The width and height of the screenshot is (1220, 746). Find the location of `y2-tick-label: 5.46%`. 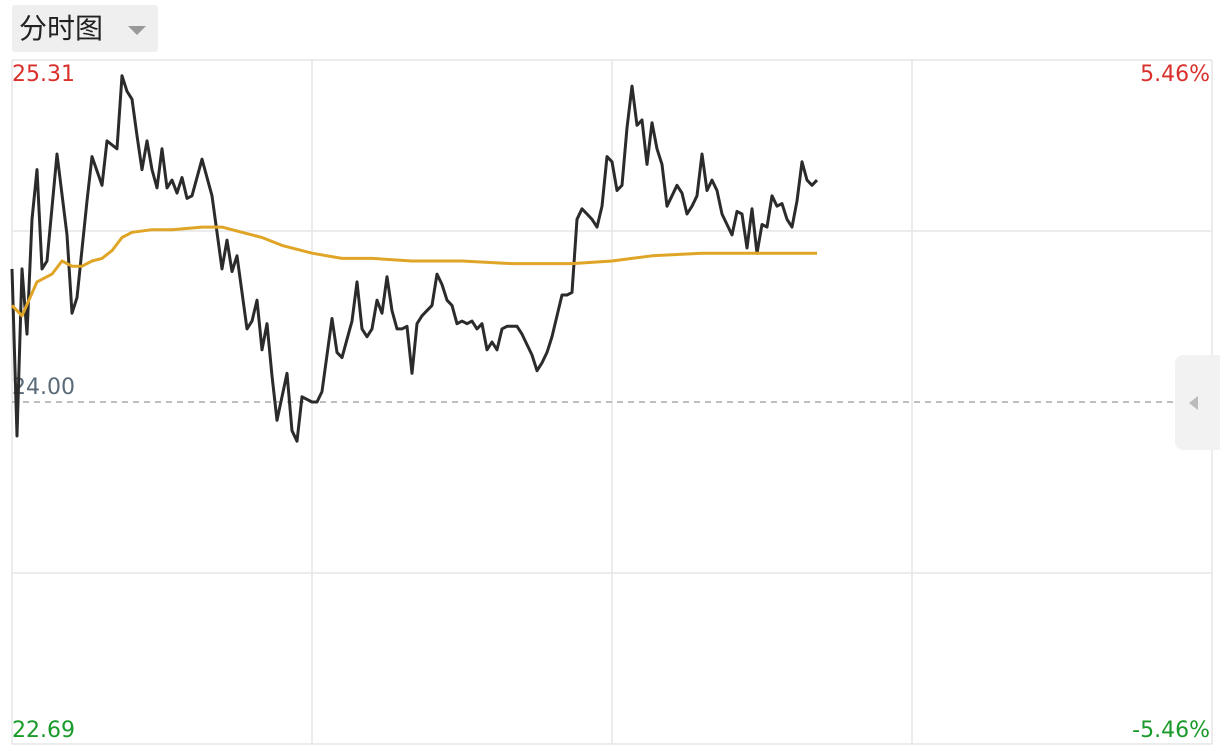

y2-tick-label: 5.46% is located at coordinates (1175, 74).